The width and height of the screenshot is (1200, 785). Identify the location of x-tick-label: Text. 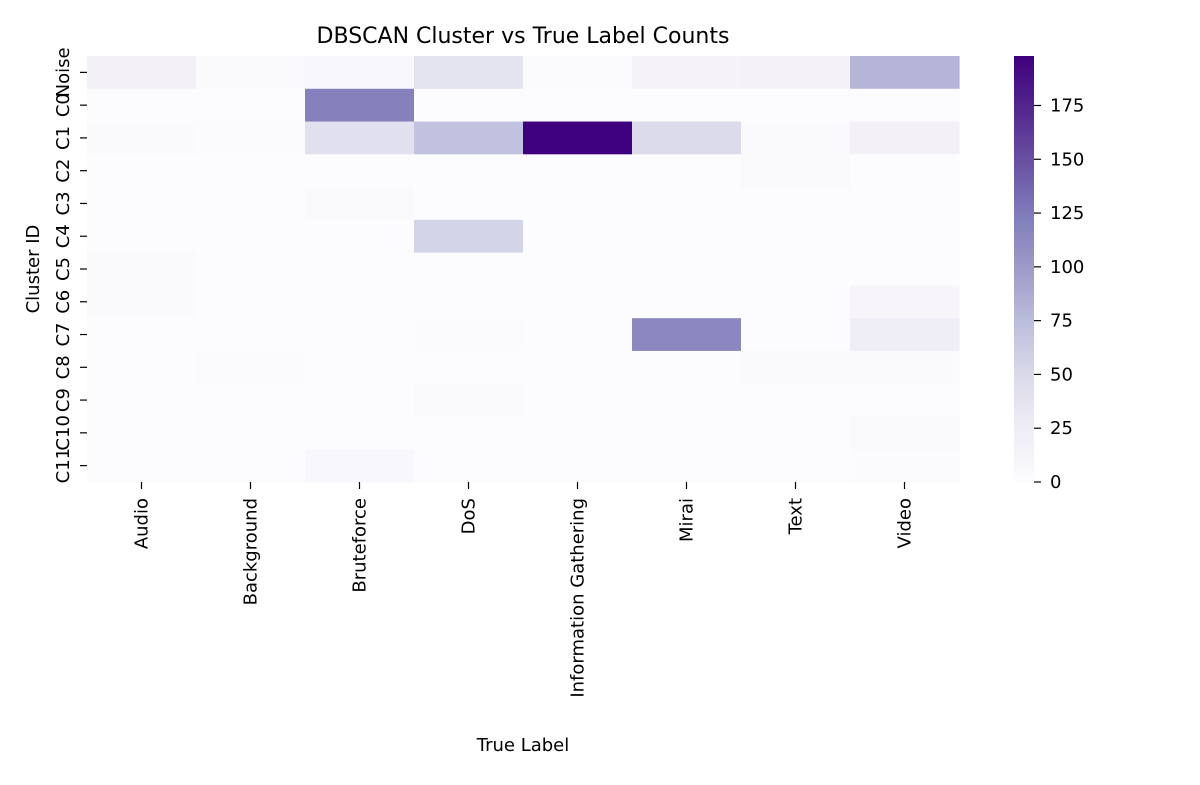
(796, 516).